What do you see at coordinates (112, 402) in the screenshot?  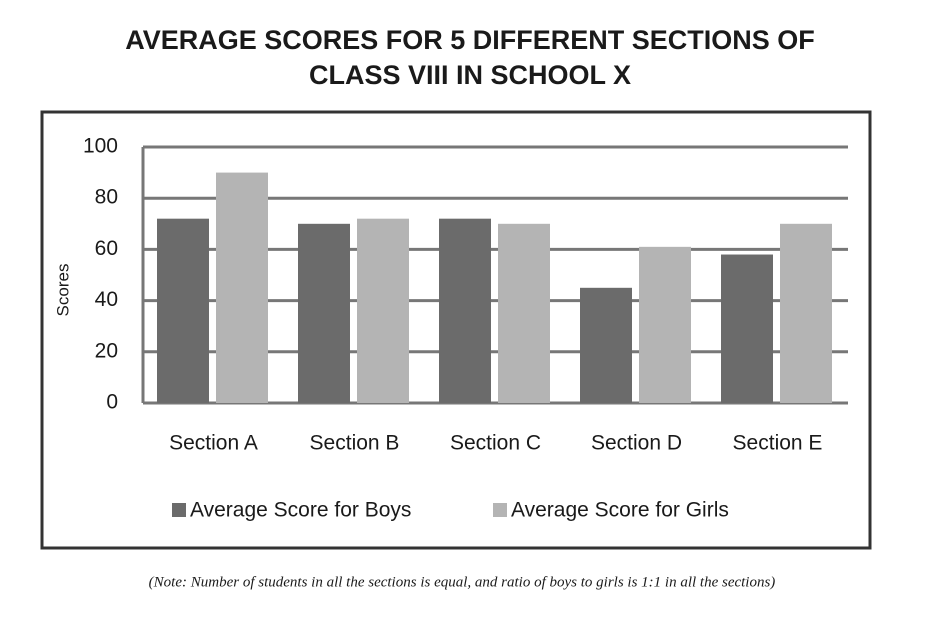 I see `y-tick-label: 0` at bounding box center [112, 402].